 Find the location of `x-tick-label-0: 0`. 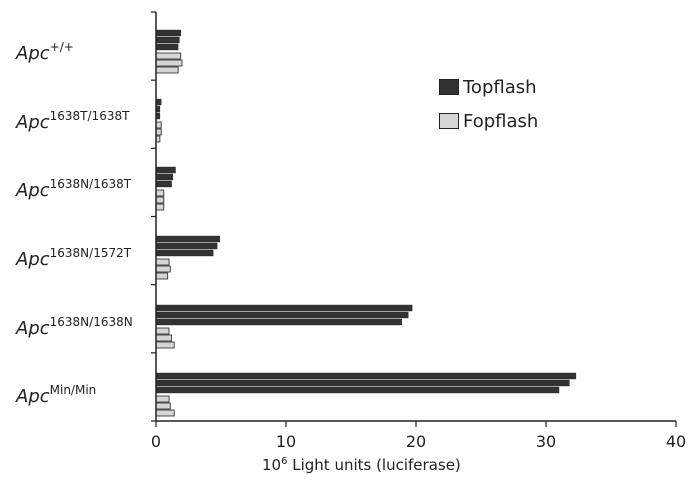

x-tick-label-0: 0 is located at coordinates (156, 441).